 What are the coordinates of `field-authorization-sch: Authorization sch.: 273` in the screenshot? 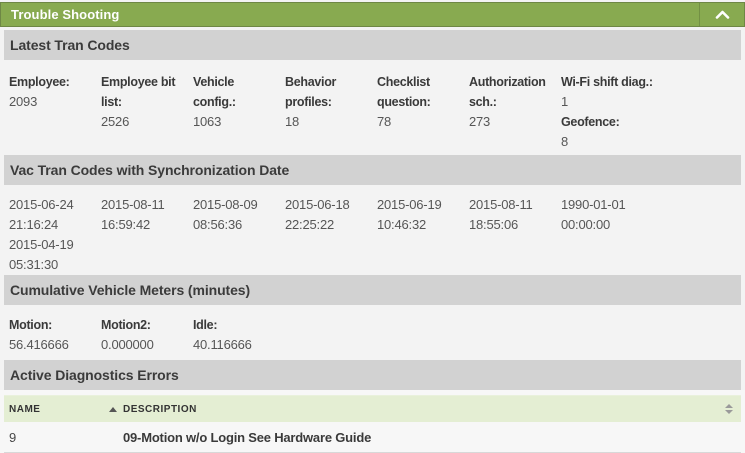 It's located at (515, 113).